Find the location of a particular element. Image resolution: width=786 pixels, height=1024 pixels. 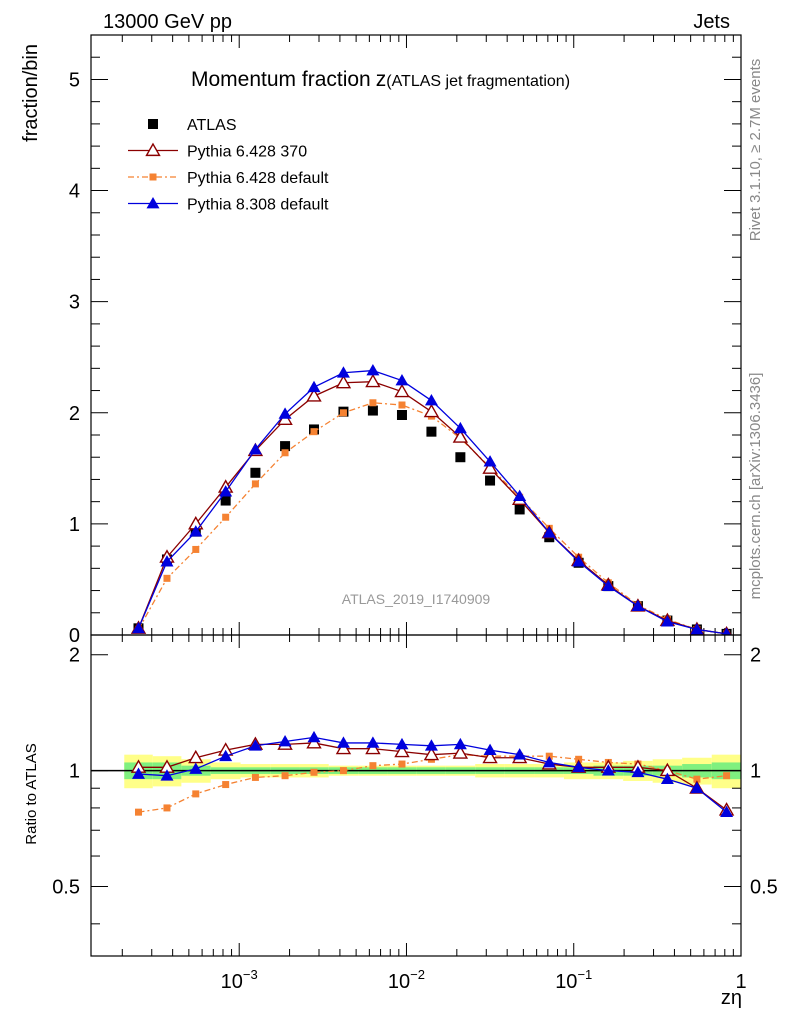

ratio-tick-label: 2 is located at coordinates (74, 656).